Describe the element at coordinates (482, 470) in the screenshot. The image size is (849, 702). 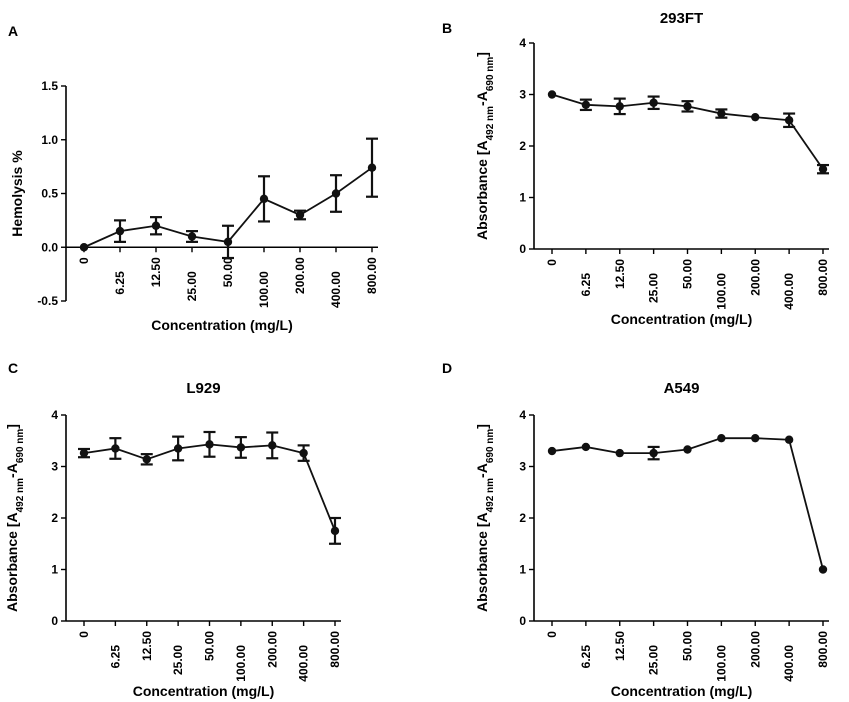
I see `y-axis-label-part: -A` at that location.